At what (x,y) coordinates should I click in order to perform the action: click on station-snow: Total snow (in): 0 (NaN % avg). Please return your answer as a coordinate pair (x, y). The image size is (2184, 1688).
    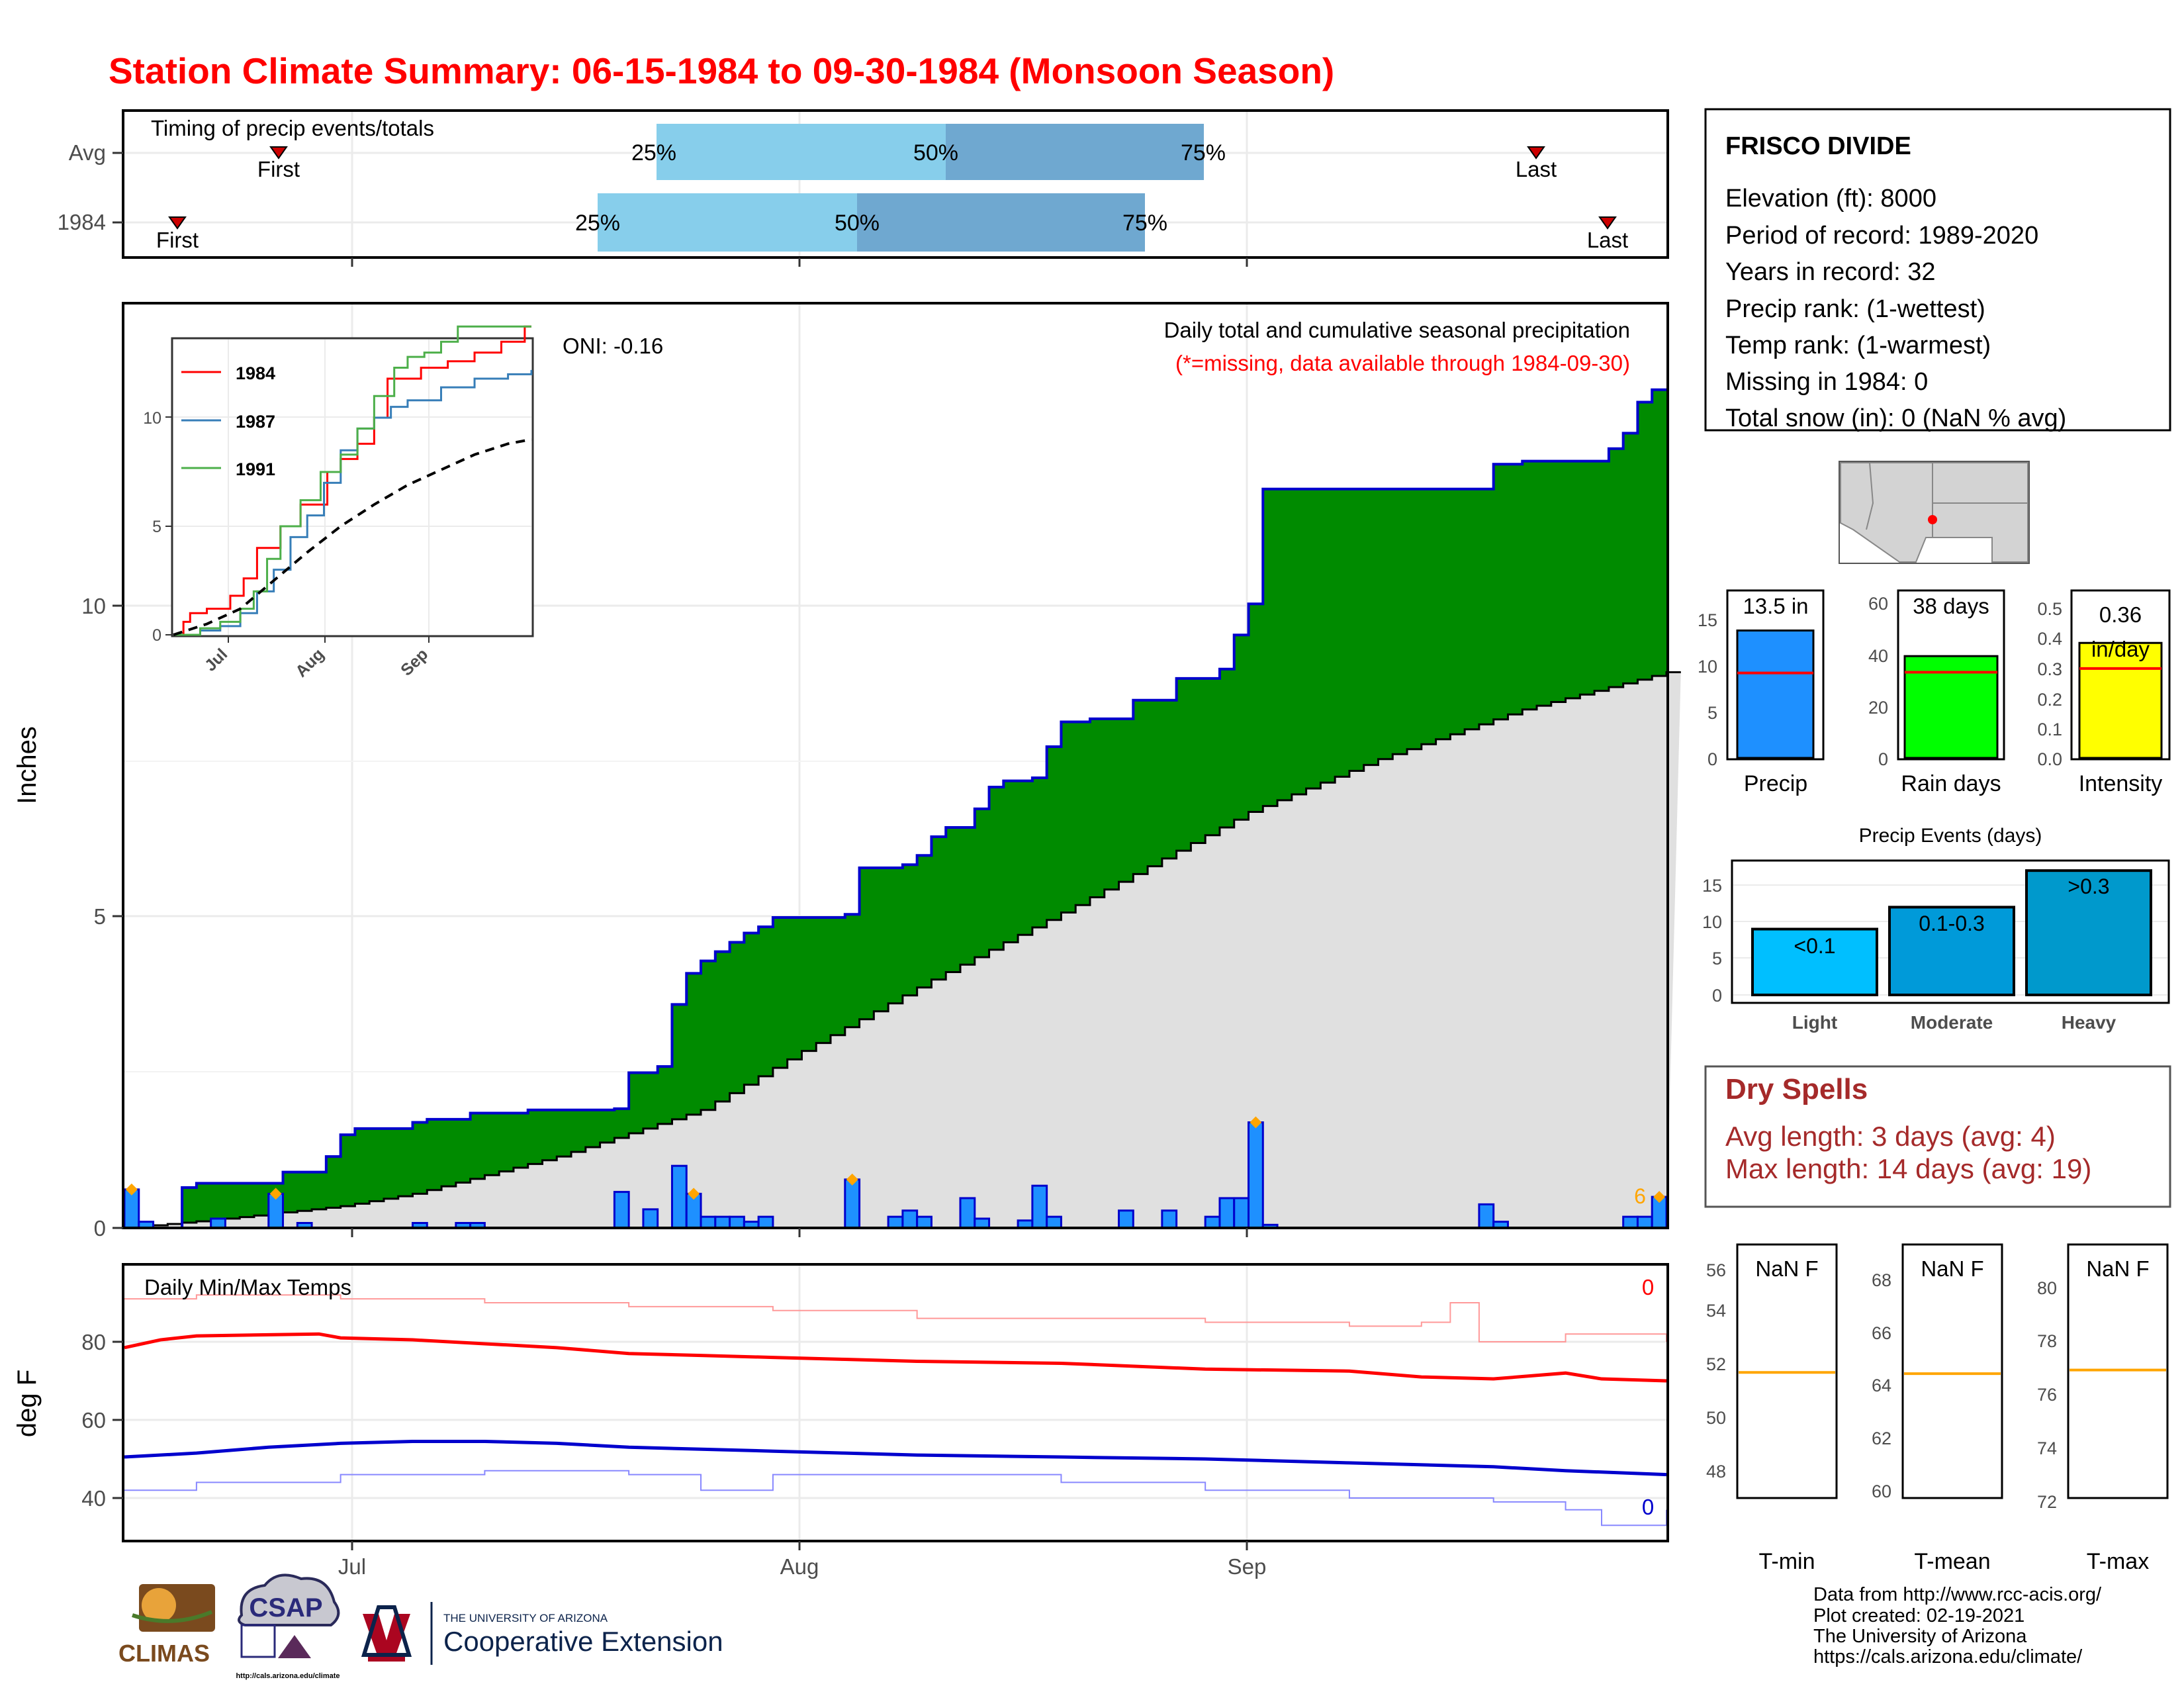
    Looking at the image, I should click on (1895, 418).